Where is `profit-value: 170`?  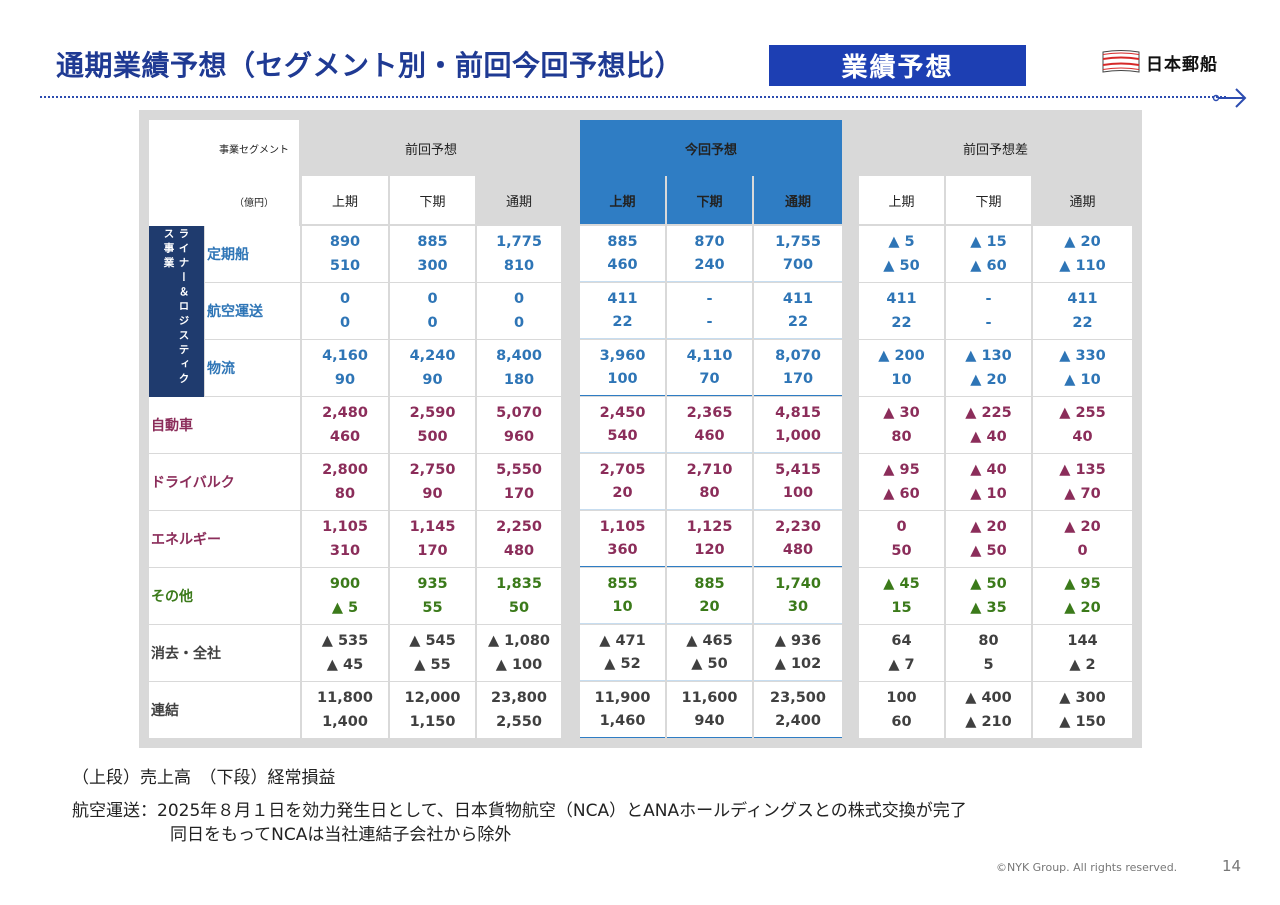
profit-value: 170 is located at coordinates (519, 493).